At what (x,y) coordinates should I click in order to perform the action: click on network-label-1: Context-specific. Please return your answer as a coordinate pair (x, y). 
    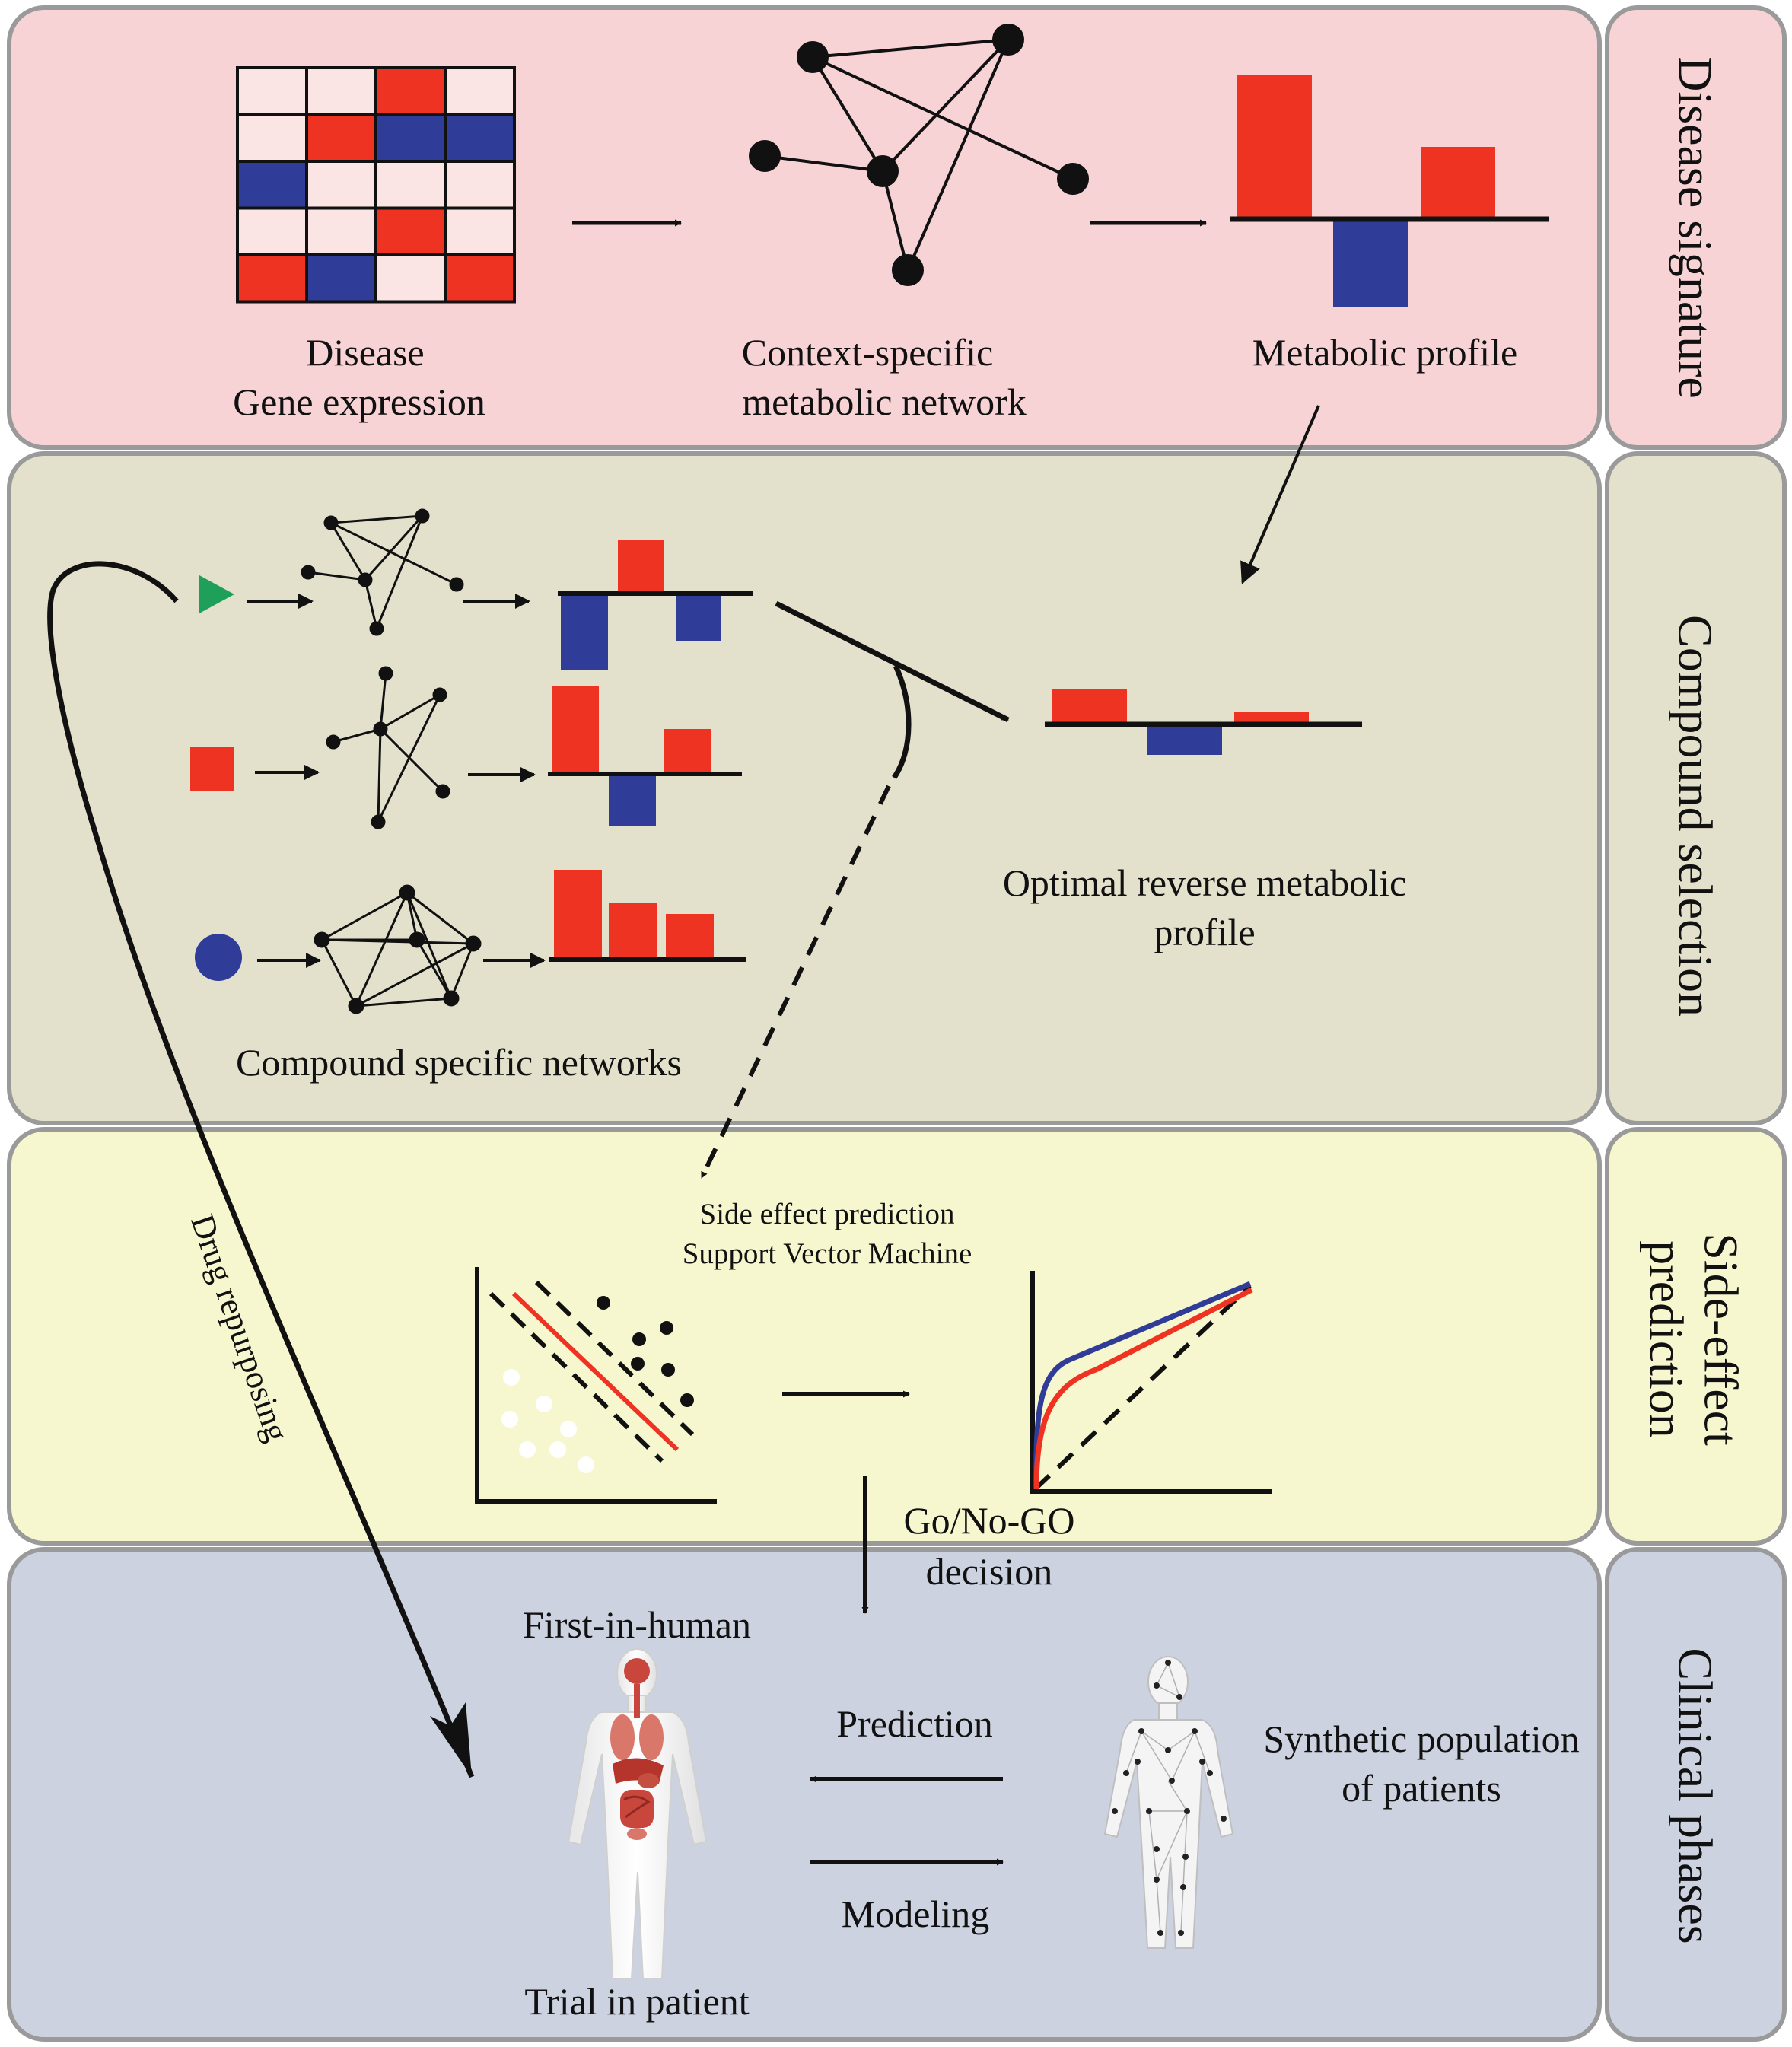
    Looking at the image, I should click on (868, 352).